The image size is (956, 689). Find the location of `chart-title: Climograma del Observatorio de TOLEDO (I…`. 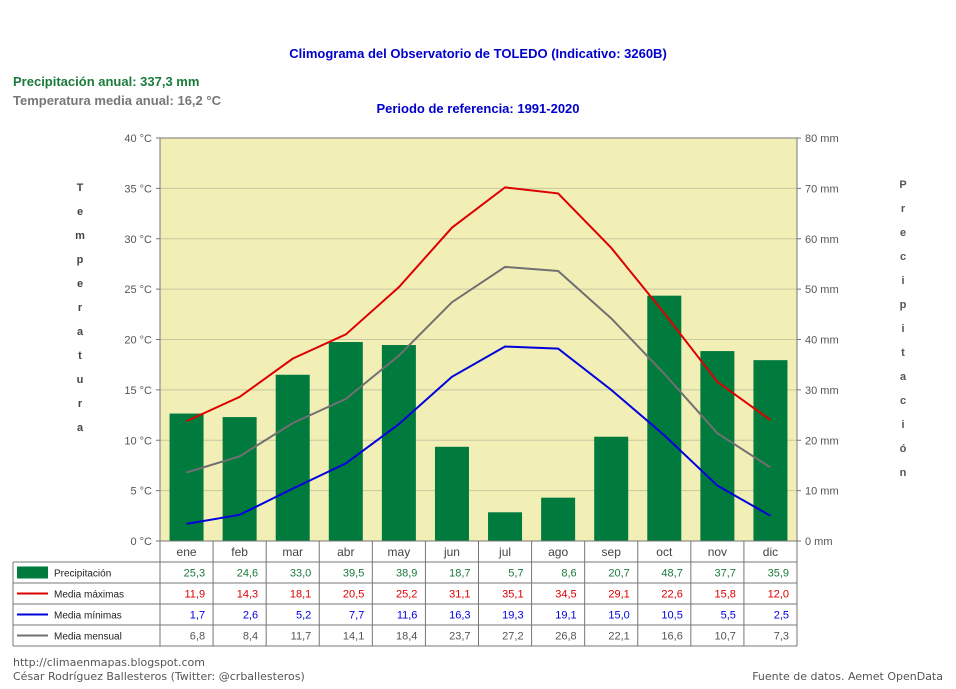

chart-title: Climograma del Observatorio de TOLEDO (I… is located at coordinates (478, 53).